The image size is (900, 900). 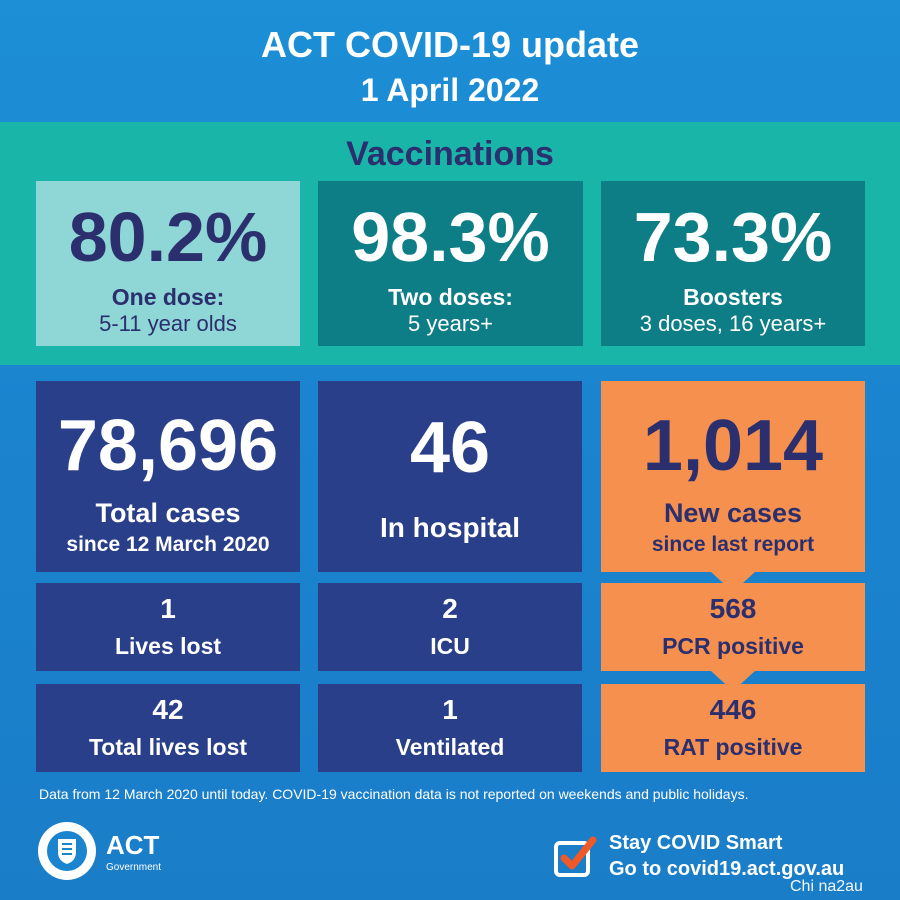 What do you see at coordinates (733, 513) in the screenshot?
I see `new-cases-label: New cases` at bounding box center [733, 513].